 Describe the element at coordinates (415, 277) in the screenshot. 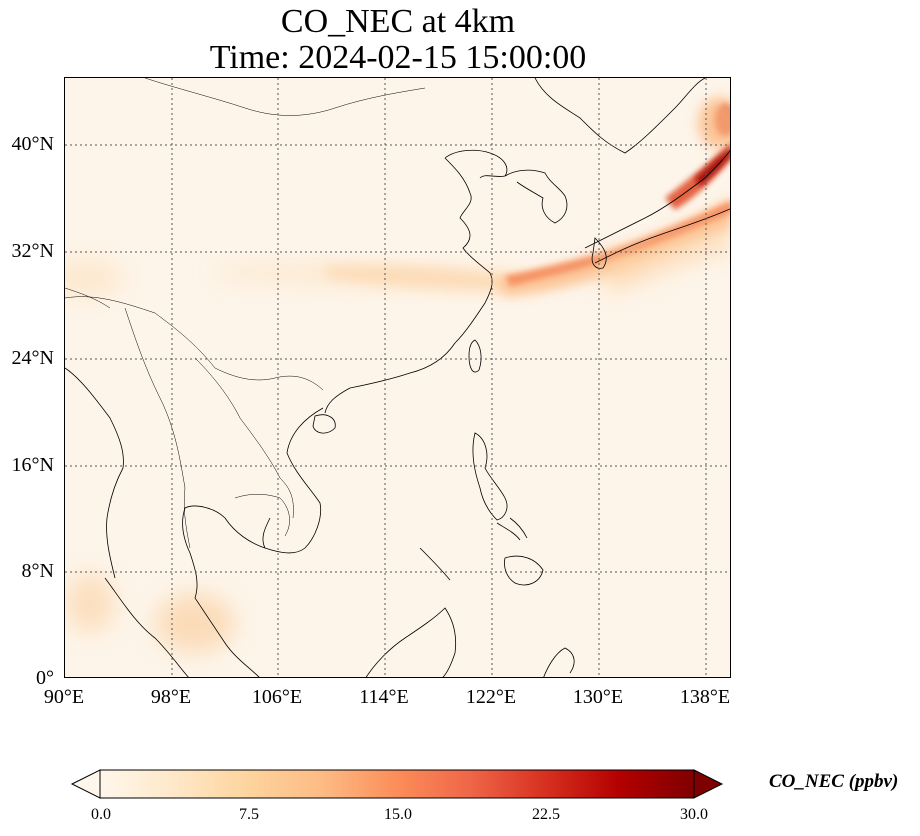

I see `plume-central-band` at that location.